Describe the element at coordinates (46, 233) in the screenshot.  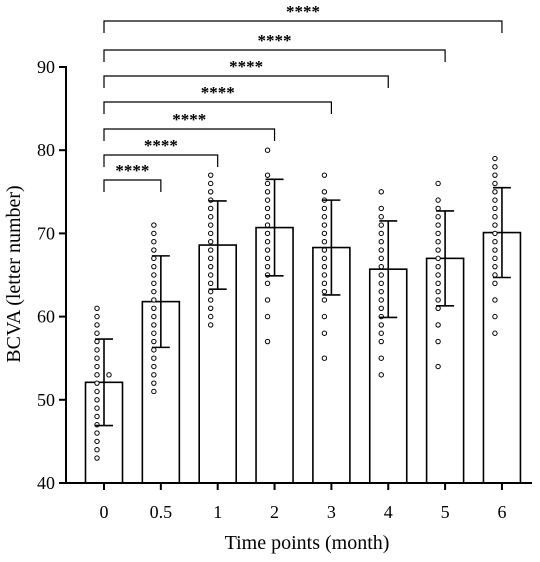
I see `y-tick-label: 70` at that location.